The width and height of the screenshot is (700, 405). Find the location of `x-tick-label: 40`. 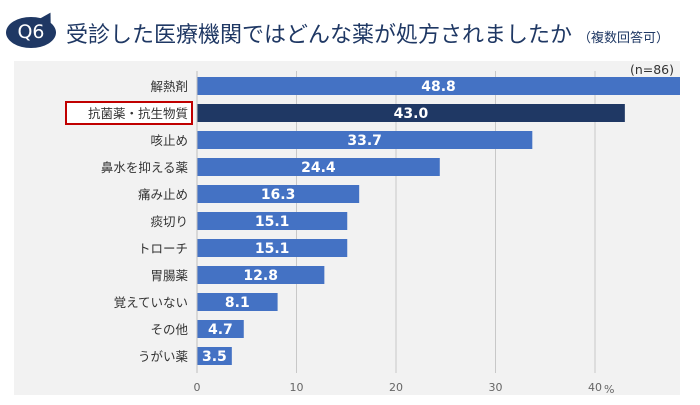

x-tick-label: 40 is located at coordinates (595, 387).